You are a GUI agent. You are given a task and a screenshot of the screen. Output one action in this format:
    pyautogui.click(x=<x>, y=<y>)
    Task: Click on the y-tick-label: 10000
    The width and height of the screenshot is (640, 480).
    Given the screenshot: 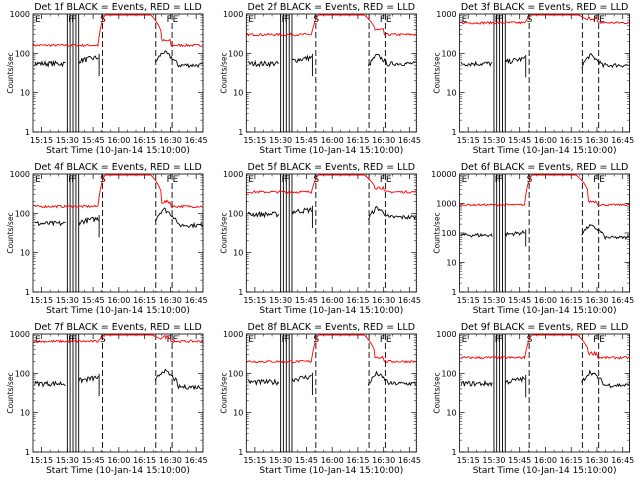 What is the action you would take?
    pyautogui.click(x=443, y=174)
    